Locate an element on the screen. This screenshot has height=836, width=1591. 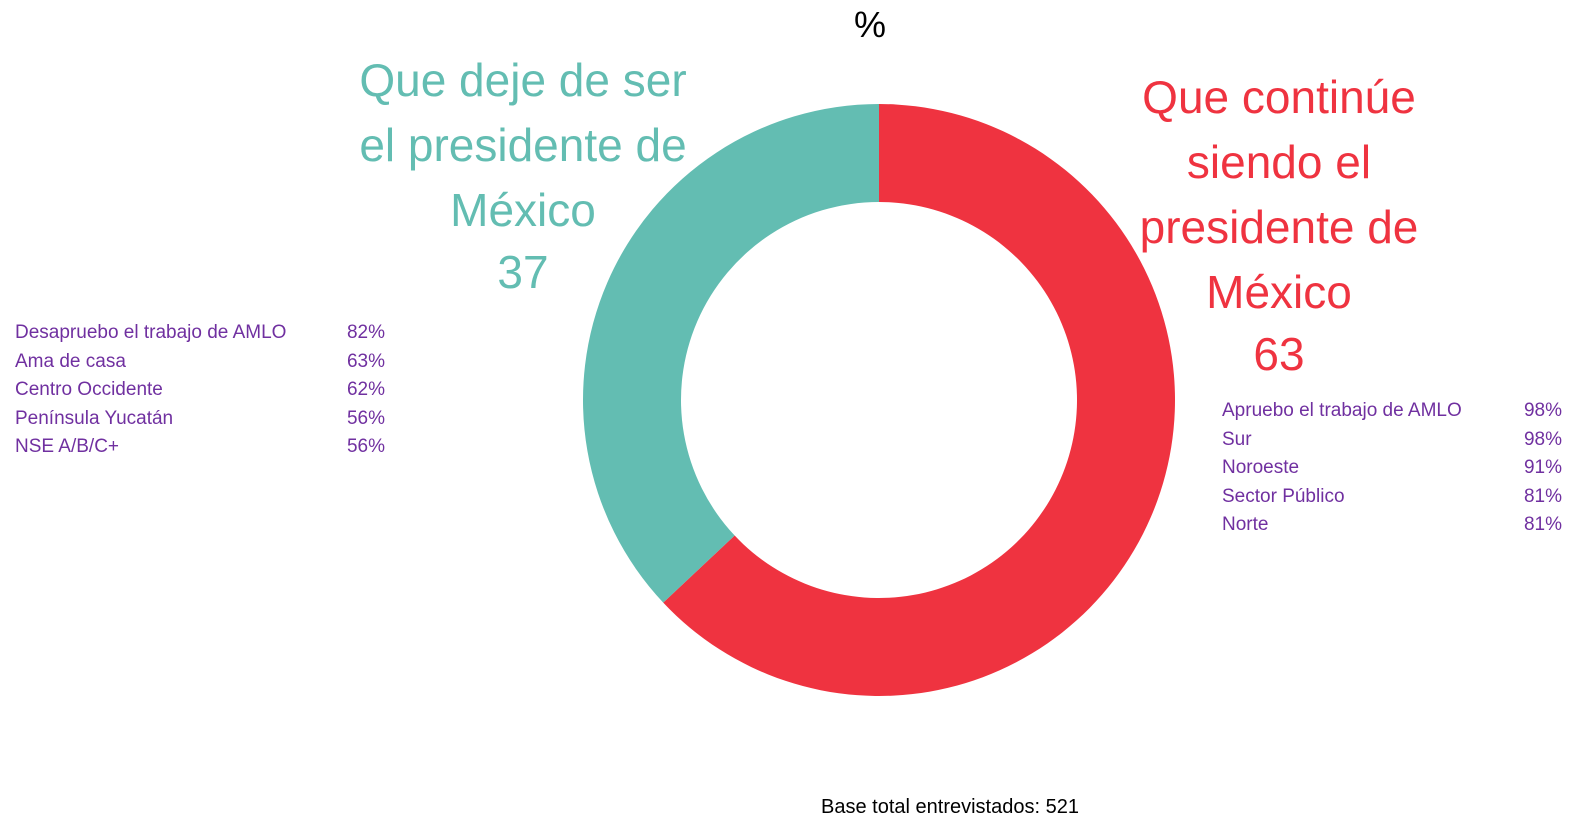
list-row: NSE A/B/C+ 56% is located at coordinates (200, 447).